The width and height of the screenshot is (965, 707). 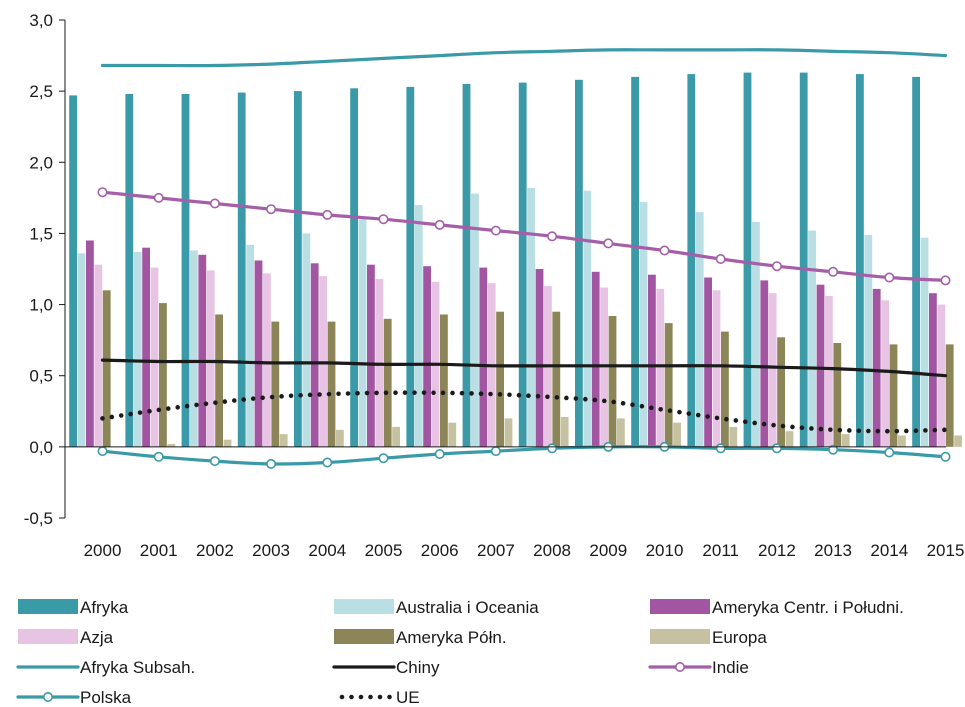 What do you see at coordinates (945, 456) in the screenshot?
I see `marker-polska-2015` at bounding box center [945, 456].